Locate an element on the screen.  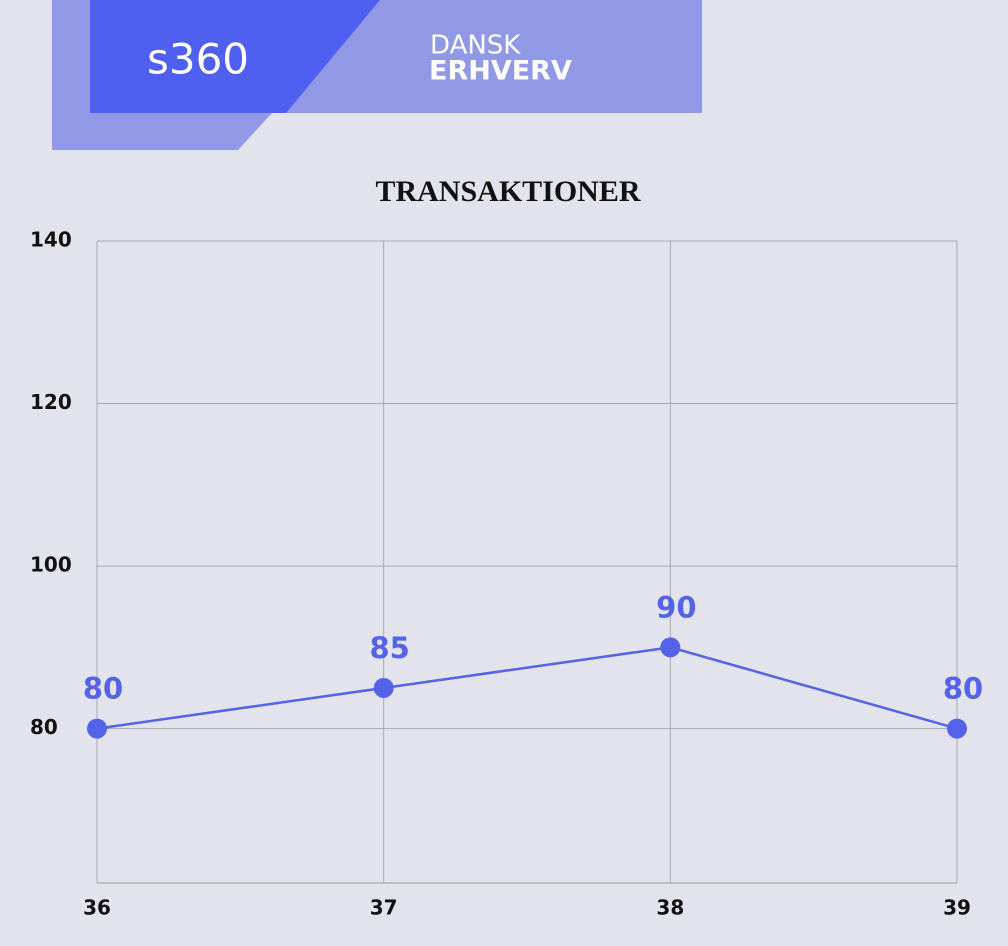
brand-line: DANSK is located at coordinates (475, 46).